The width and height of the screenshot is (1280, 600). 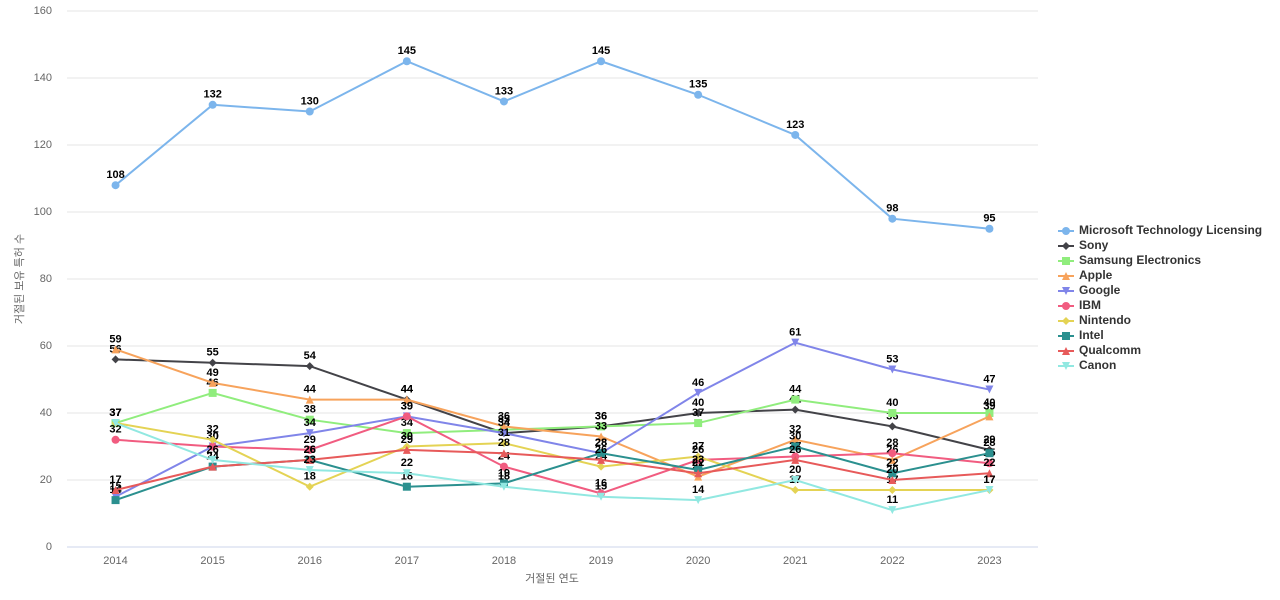 What do you see at coordinates (1170, 230) in the screenshot?
I see `legend-label: Microsoft Technology Licensing` at bounding box center [1170, 230].